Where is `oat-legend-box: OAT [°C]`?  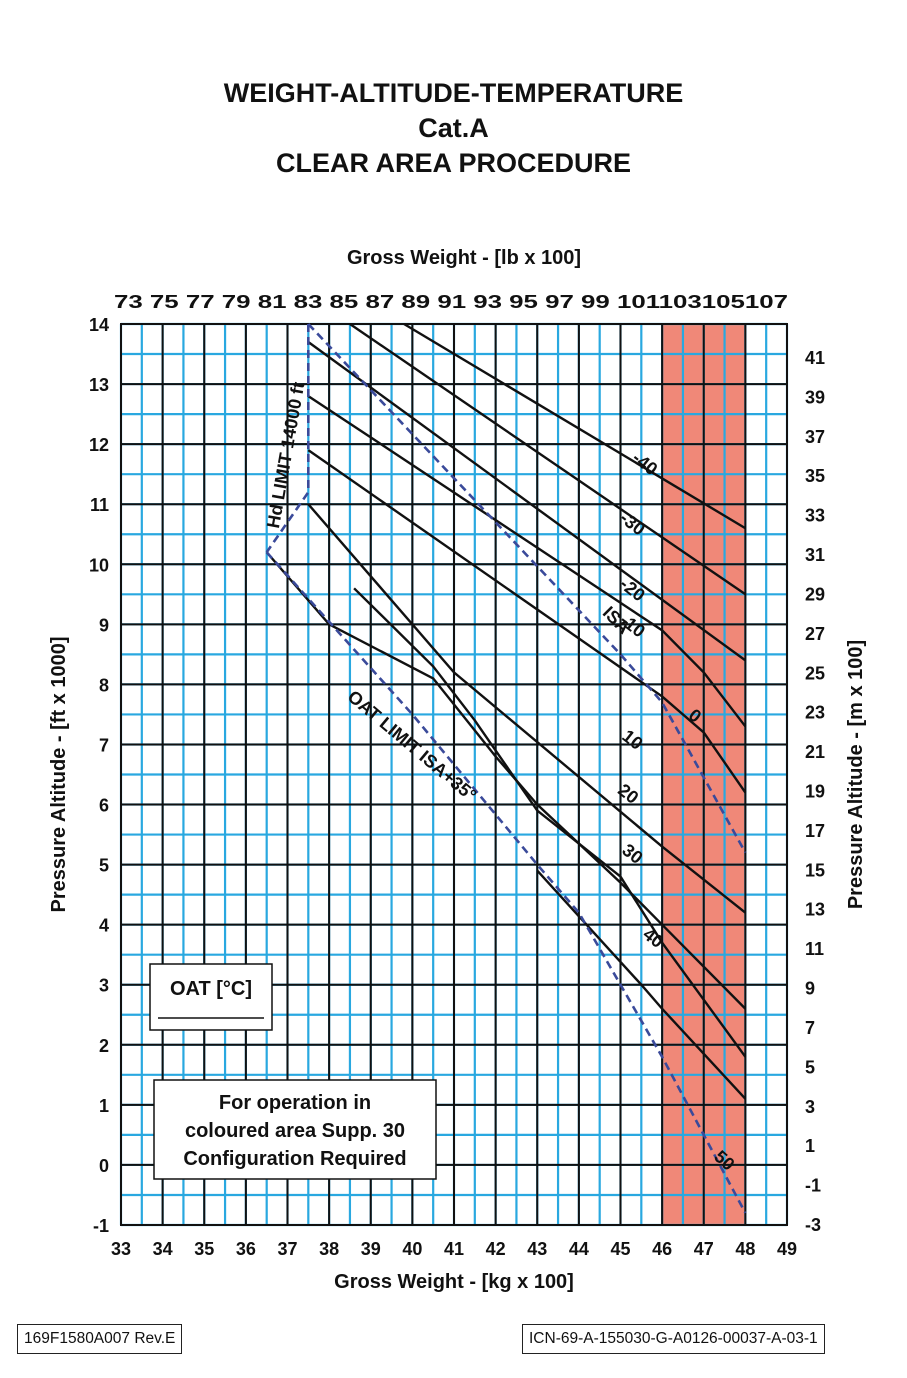
oat-legend-box: OAT [°C] is located at coordinates (211, 997).